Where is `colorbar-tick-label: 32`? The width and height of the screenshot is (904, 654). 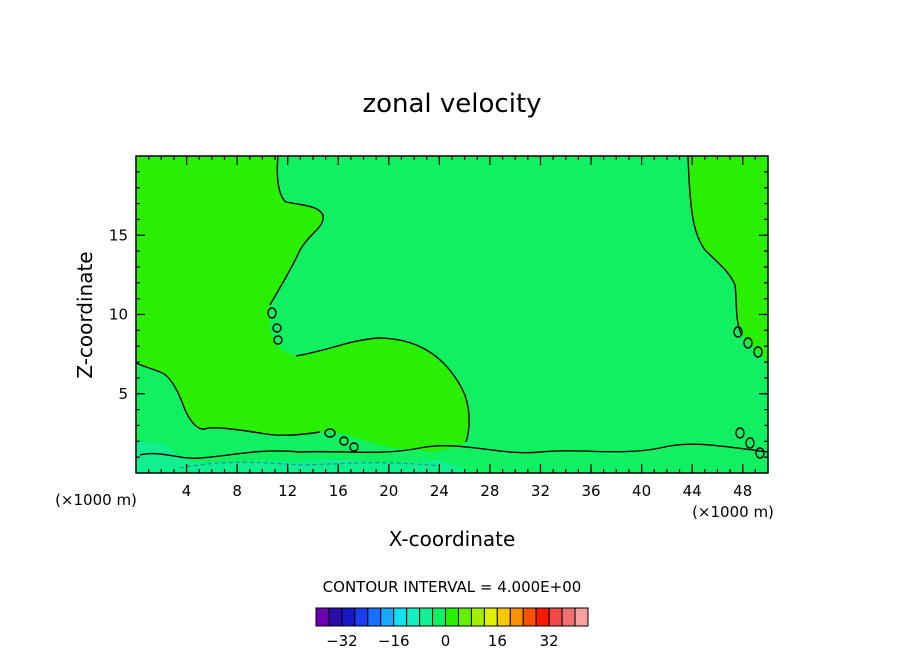 colorbar-tick-label: 32 is located at coordinates (549, 641).